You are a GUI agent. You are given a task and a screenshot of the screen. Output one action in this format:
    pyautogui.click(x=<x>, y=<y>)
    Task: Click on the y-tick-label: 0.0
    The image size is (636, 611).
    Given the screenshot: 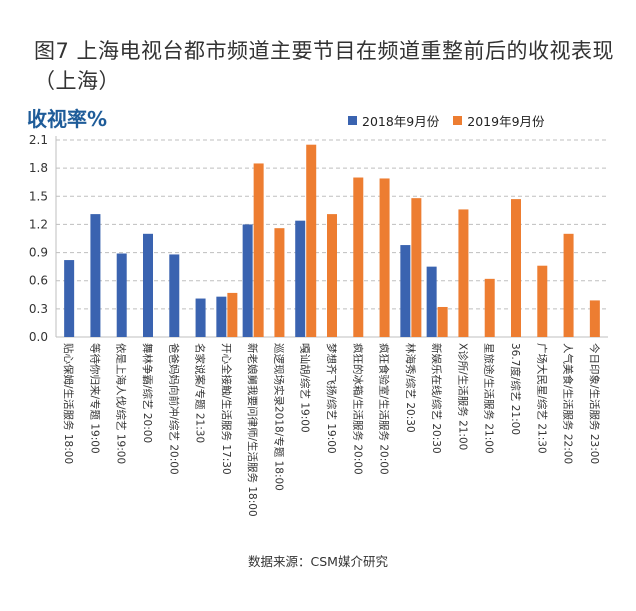 What is the action you would take?
    pyautogui.click(x=38, y=337)
    